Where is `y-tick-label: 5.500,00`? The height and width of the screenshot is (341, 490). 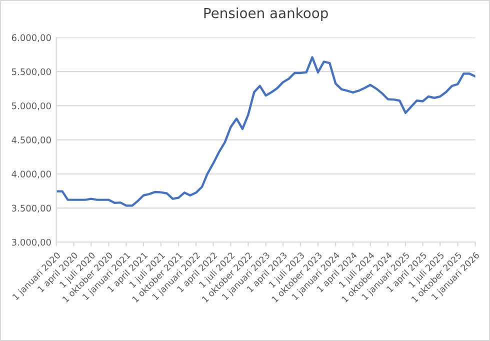
y-tick-label: 5.500,00 is located at coordinates (31, 72).